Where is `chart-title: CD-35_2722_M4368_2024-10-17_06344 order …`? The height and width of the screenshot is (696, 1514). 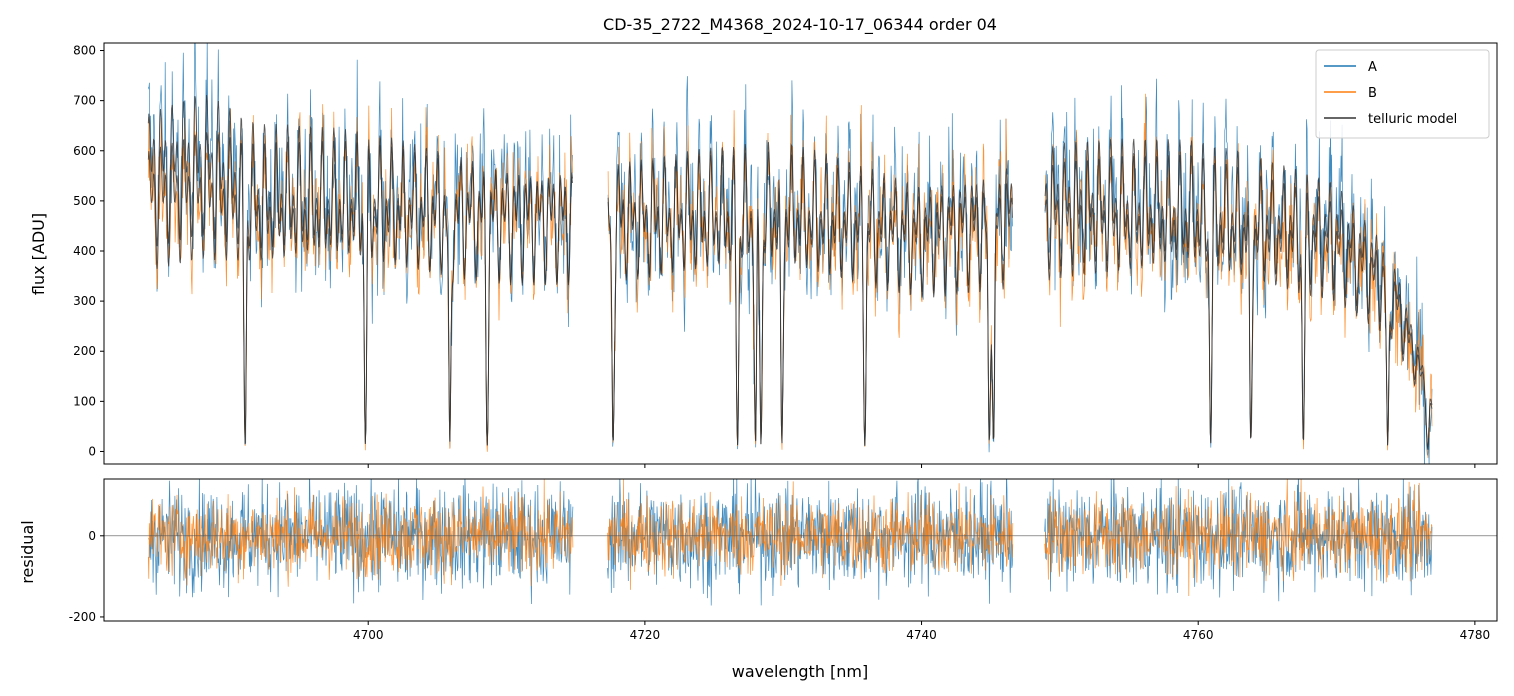 chart-title: CD-35_2722_M4368_2024-10-17_06344 order … is located at coordinates (800, 25).